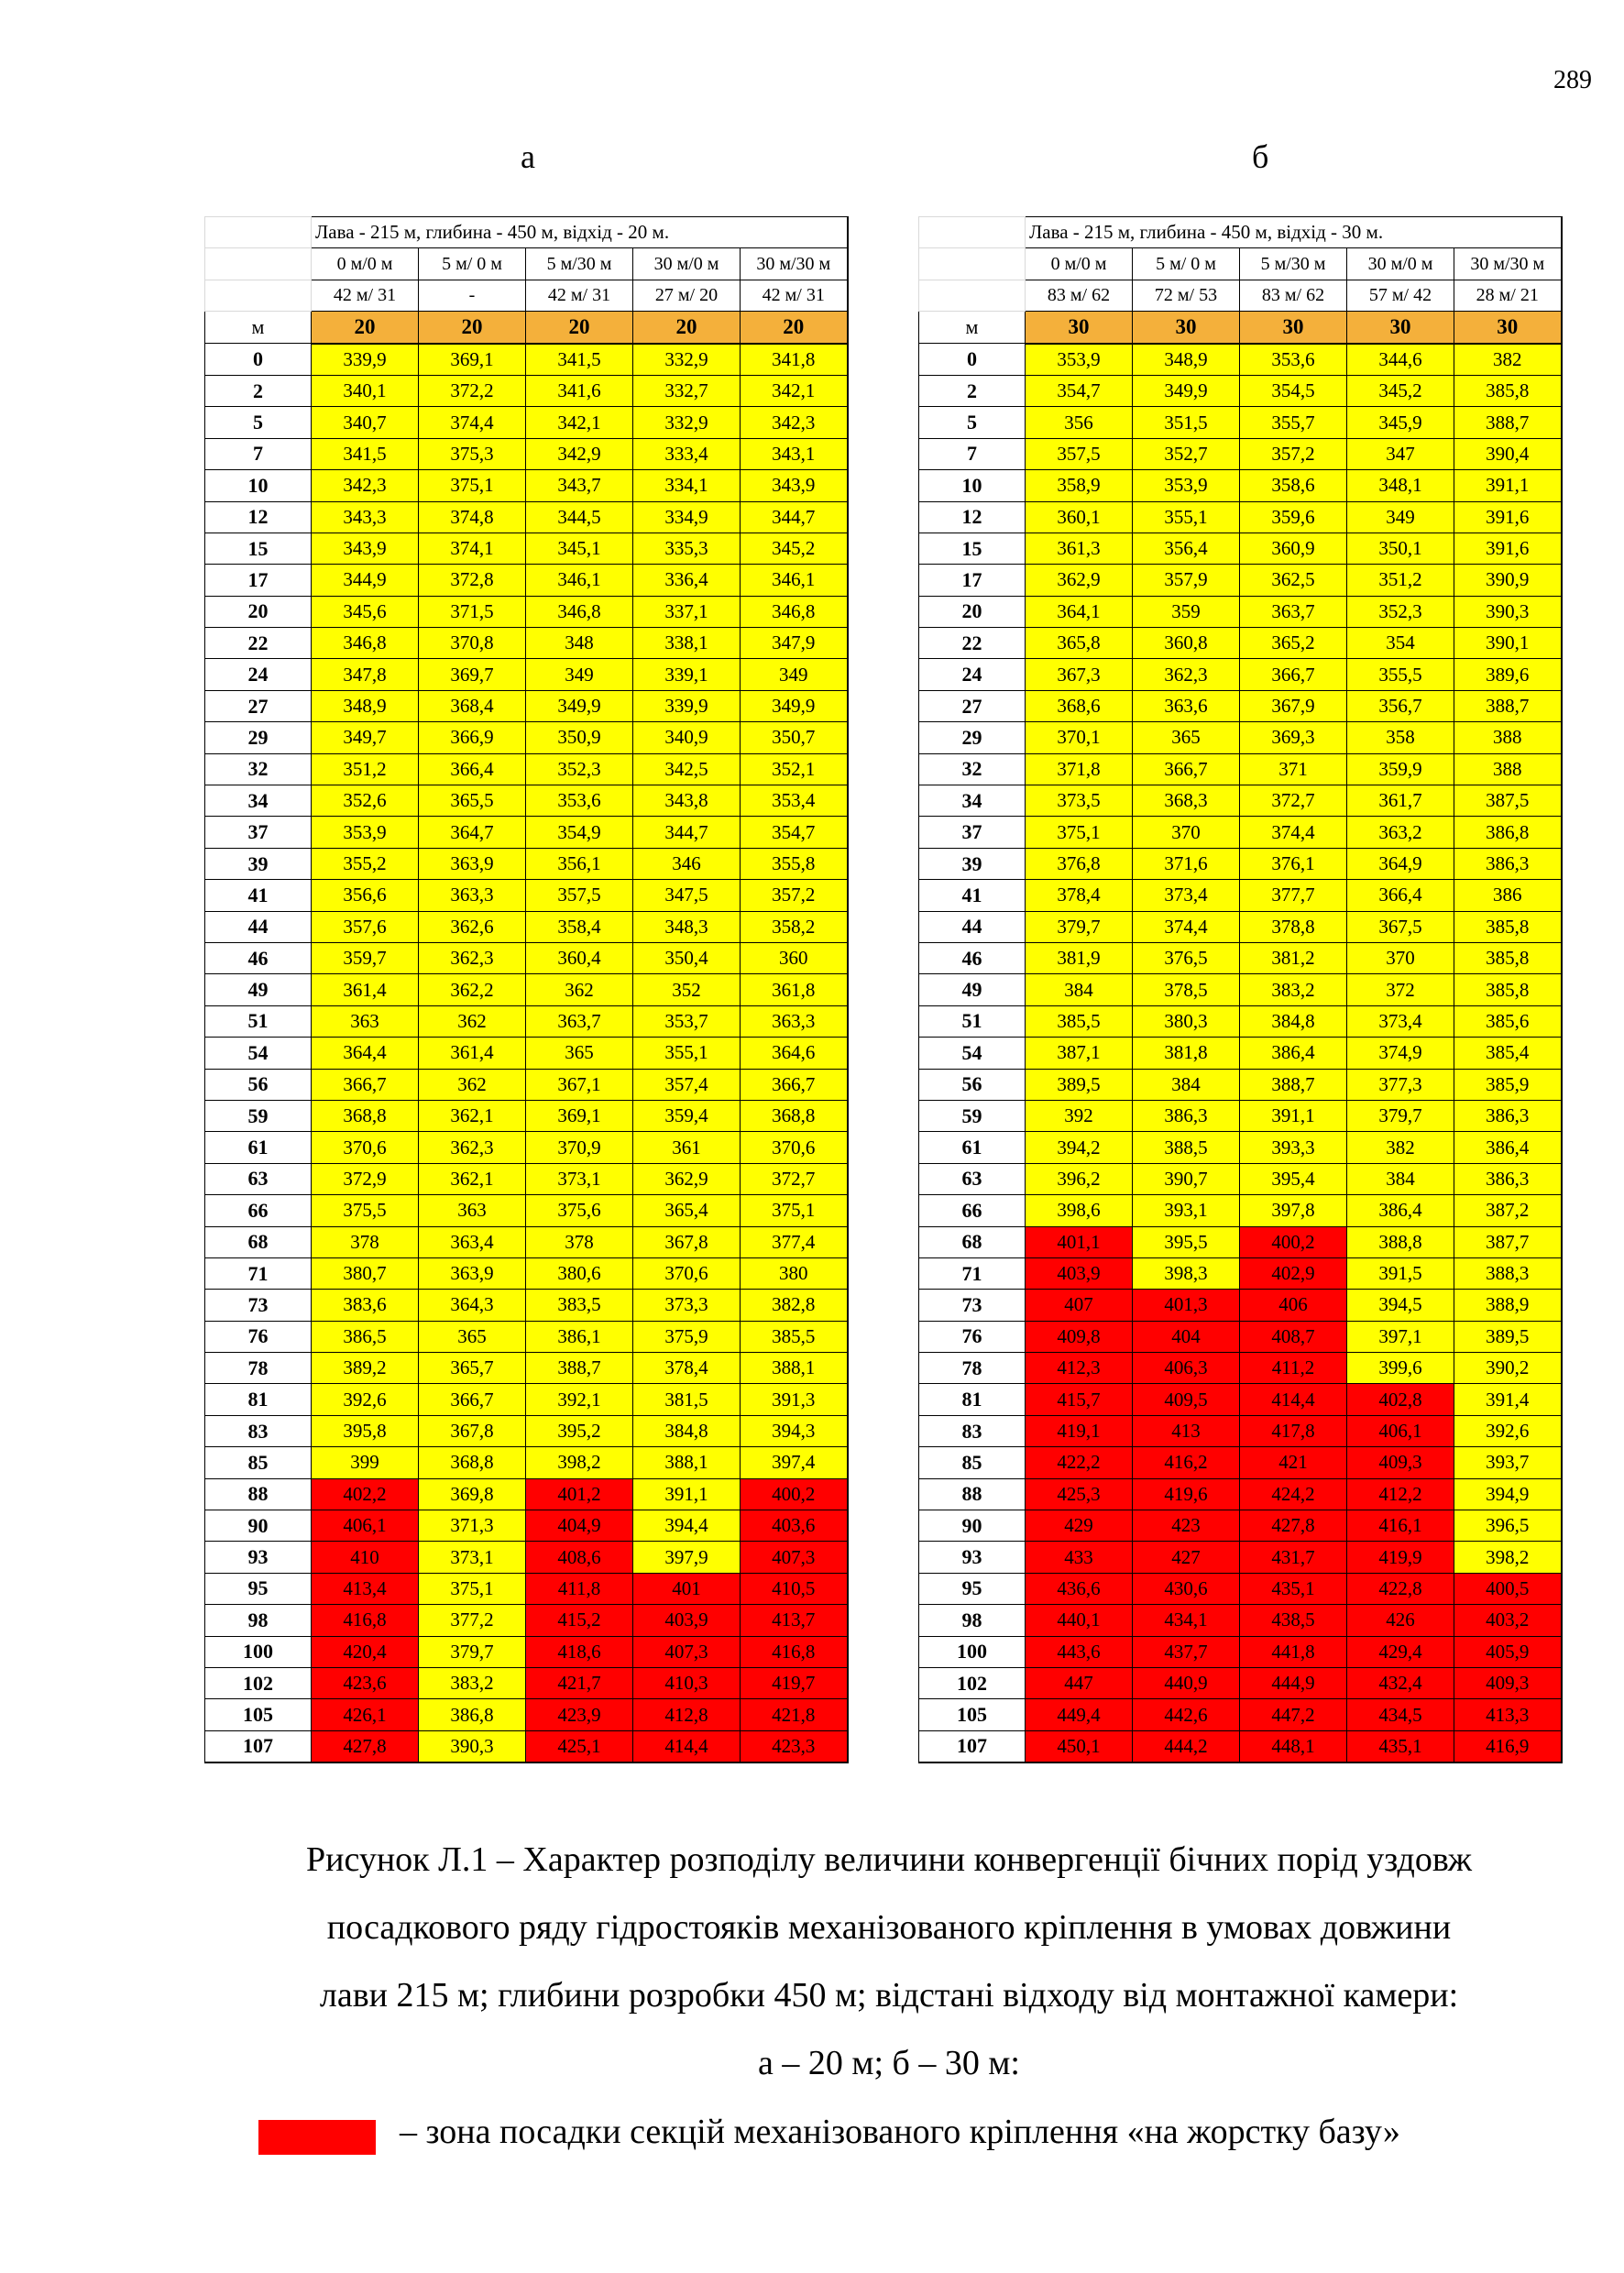 This screenshot has width=1624, height=2273. I want to click on convergence-value: 385,9, so click(1508, 1084).